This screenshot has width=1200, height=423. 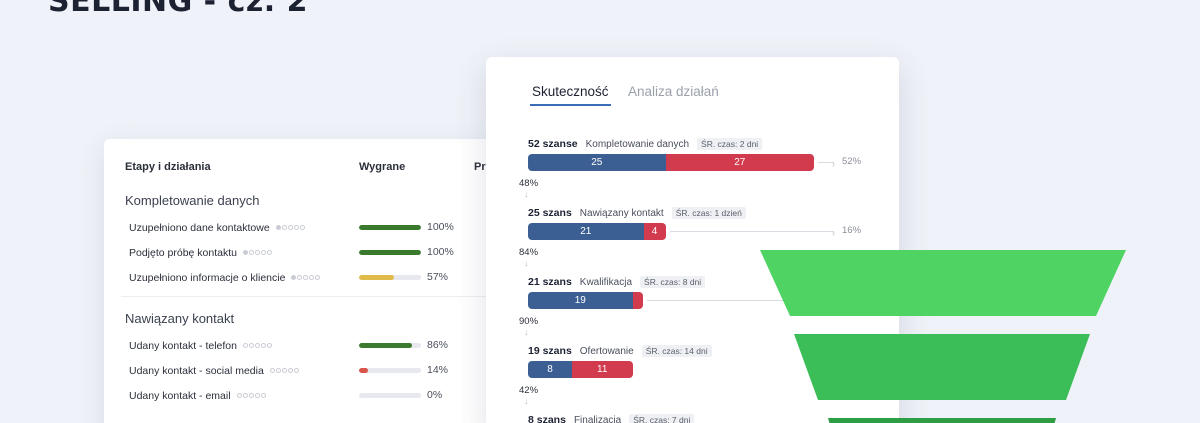 What do you see at coordinates (673, 282) in the screenshot?
I see `stage-avg-time: ŚR. czas: 8 dni` at bounding box center [673, 282].